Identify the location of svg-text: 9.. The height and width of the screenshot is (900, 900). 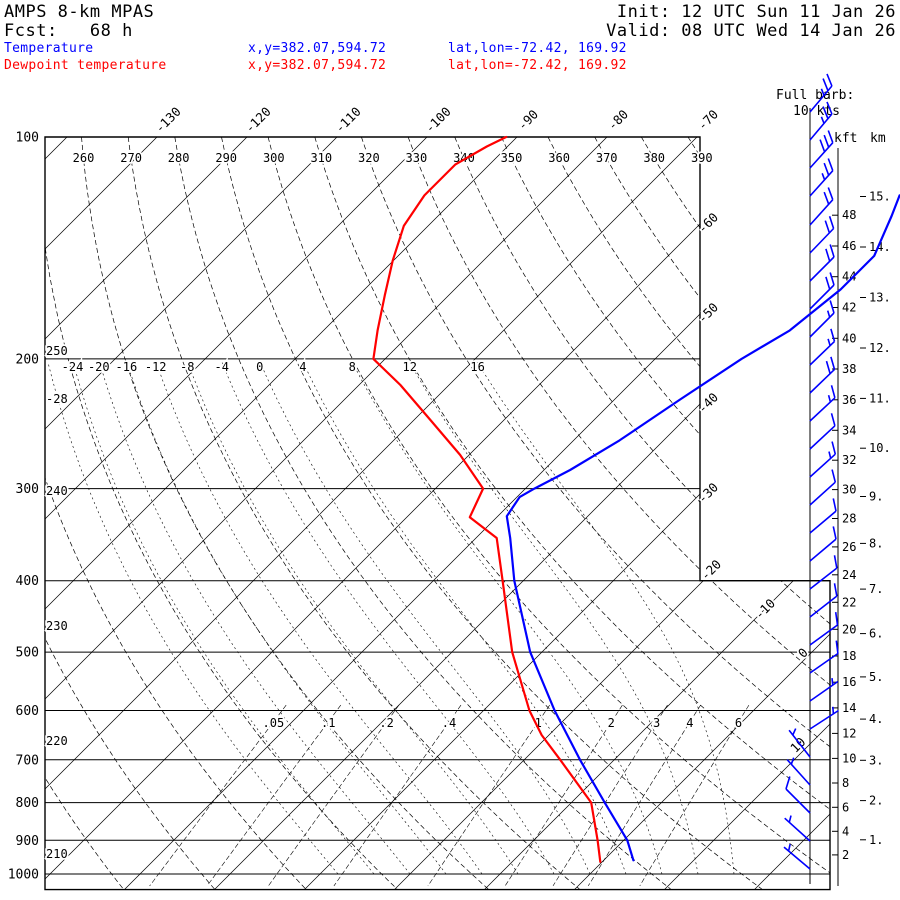
(876, 497).